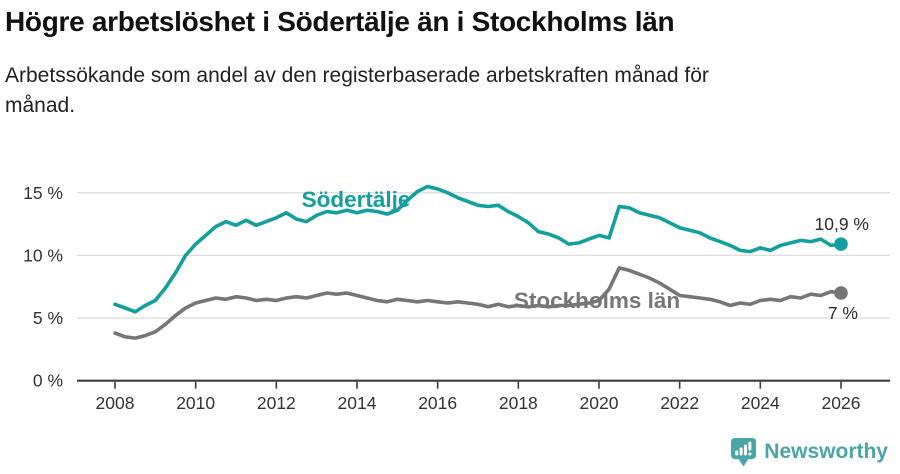 The width and height of the screenshot is (900, 474). I want to click on pin-shape, so click(744, 451).